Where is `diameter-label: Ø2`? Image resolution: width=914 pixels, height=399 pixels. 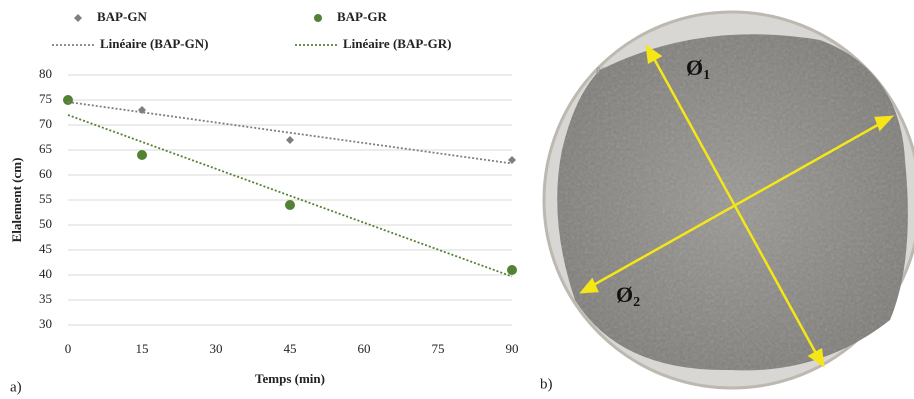
diameter-label: Ø2 is located at coordinates (628, 296).